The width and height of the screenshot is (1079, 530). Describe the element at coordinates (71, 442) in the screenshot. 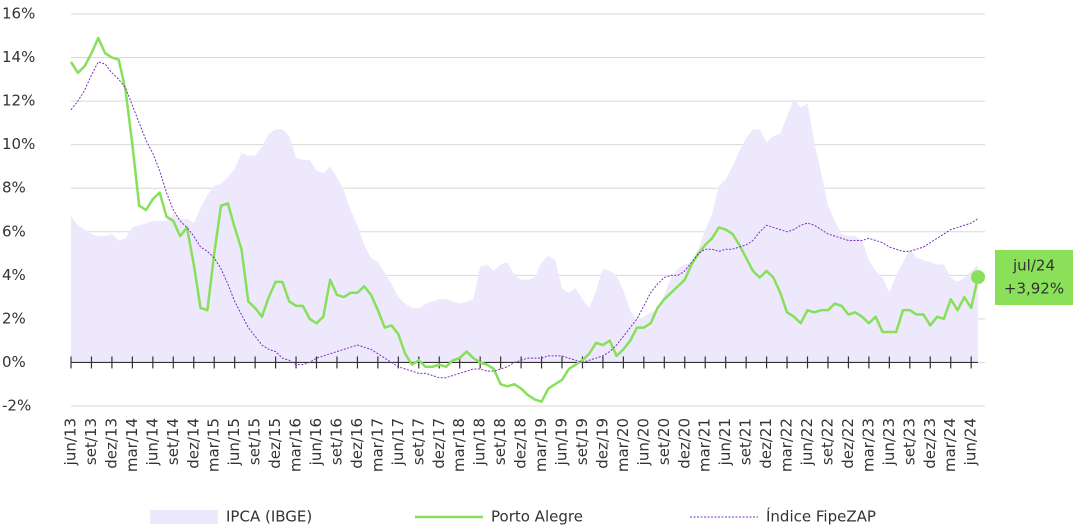

I see `x-tick-label: jun/13` at that location.